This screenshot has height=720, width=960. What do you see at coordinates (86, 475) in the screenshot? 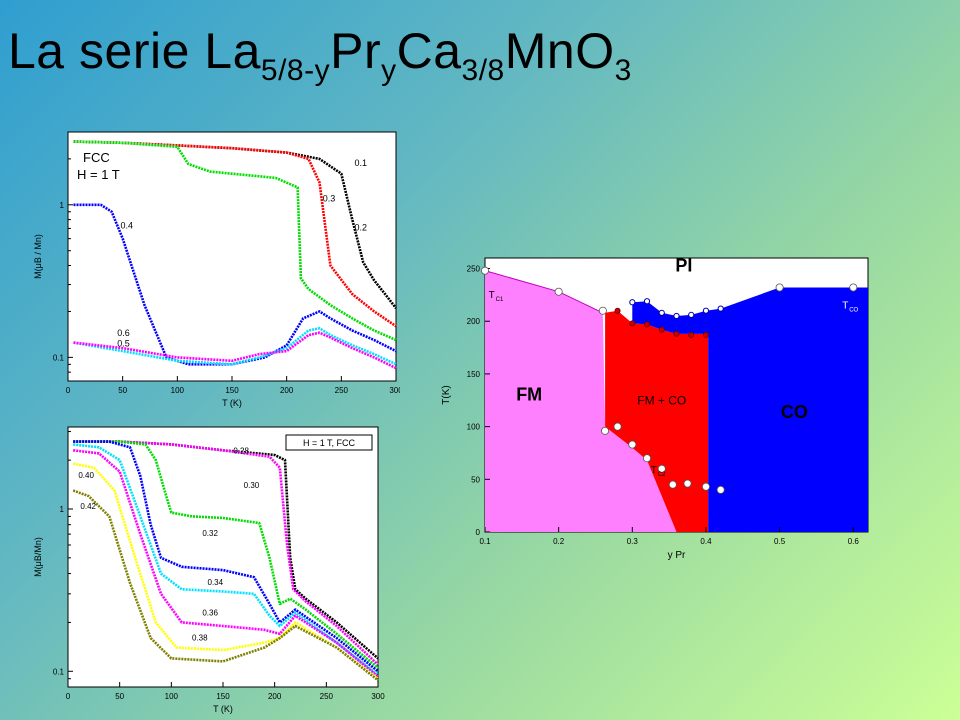
I see `series-label: 0.40` at bounding box center [86, 475].